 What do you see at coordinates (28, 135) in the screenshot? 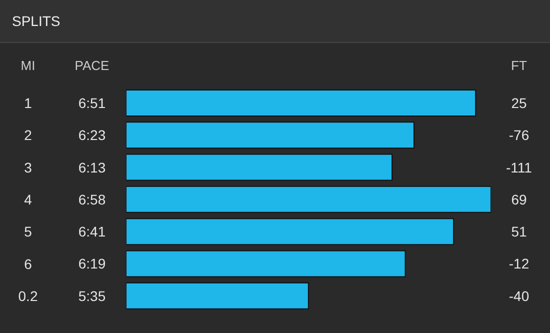
I see `y-tick-label: 2` at bounding box center [28, 135].